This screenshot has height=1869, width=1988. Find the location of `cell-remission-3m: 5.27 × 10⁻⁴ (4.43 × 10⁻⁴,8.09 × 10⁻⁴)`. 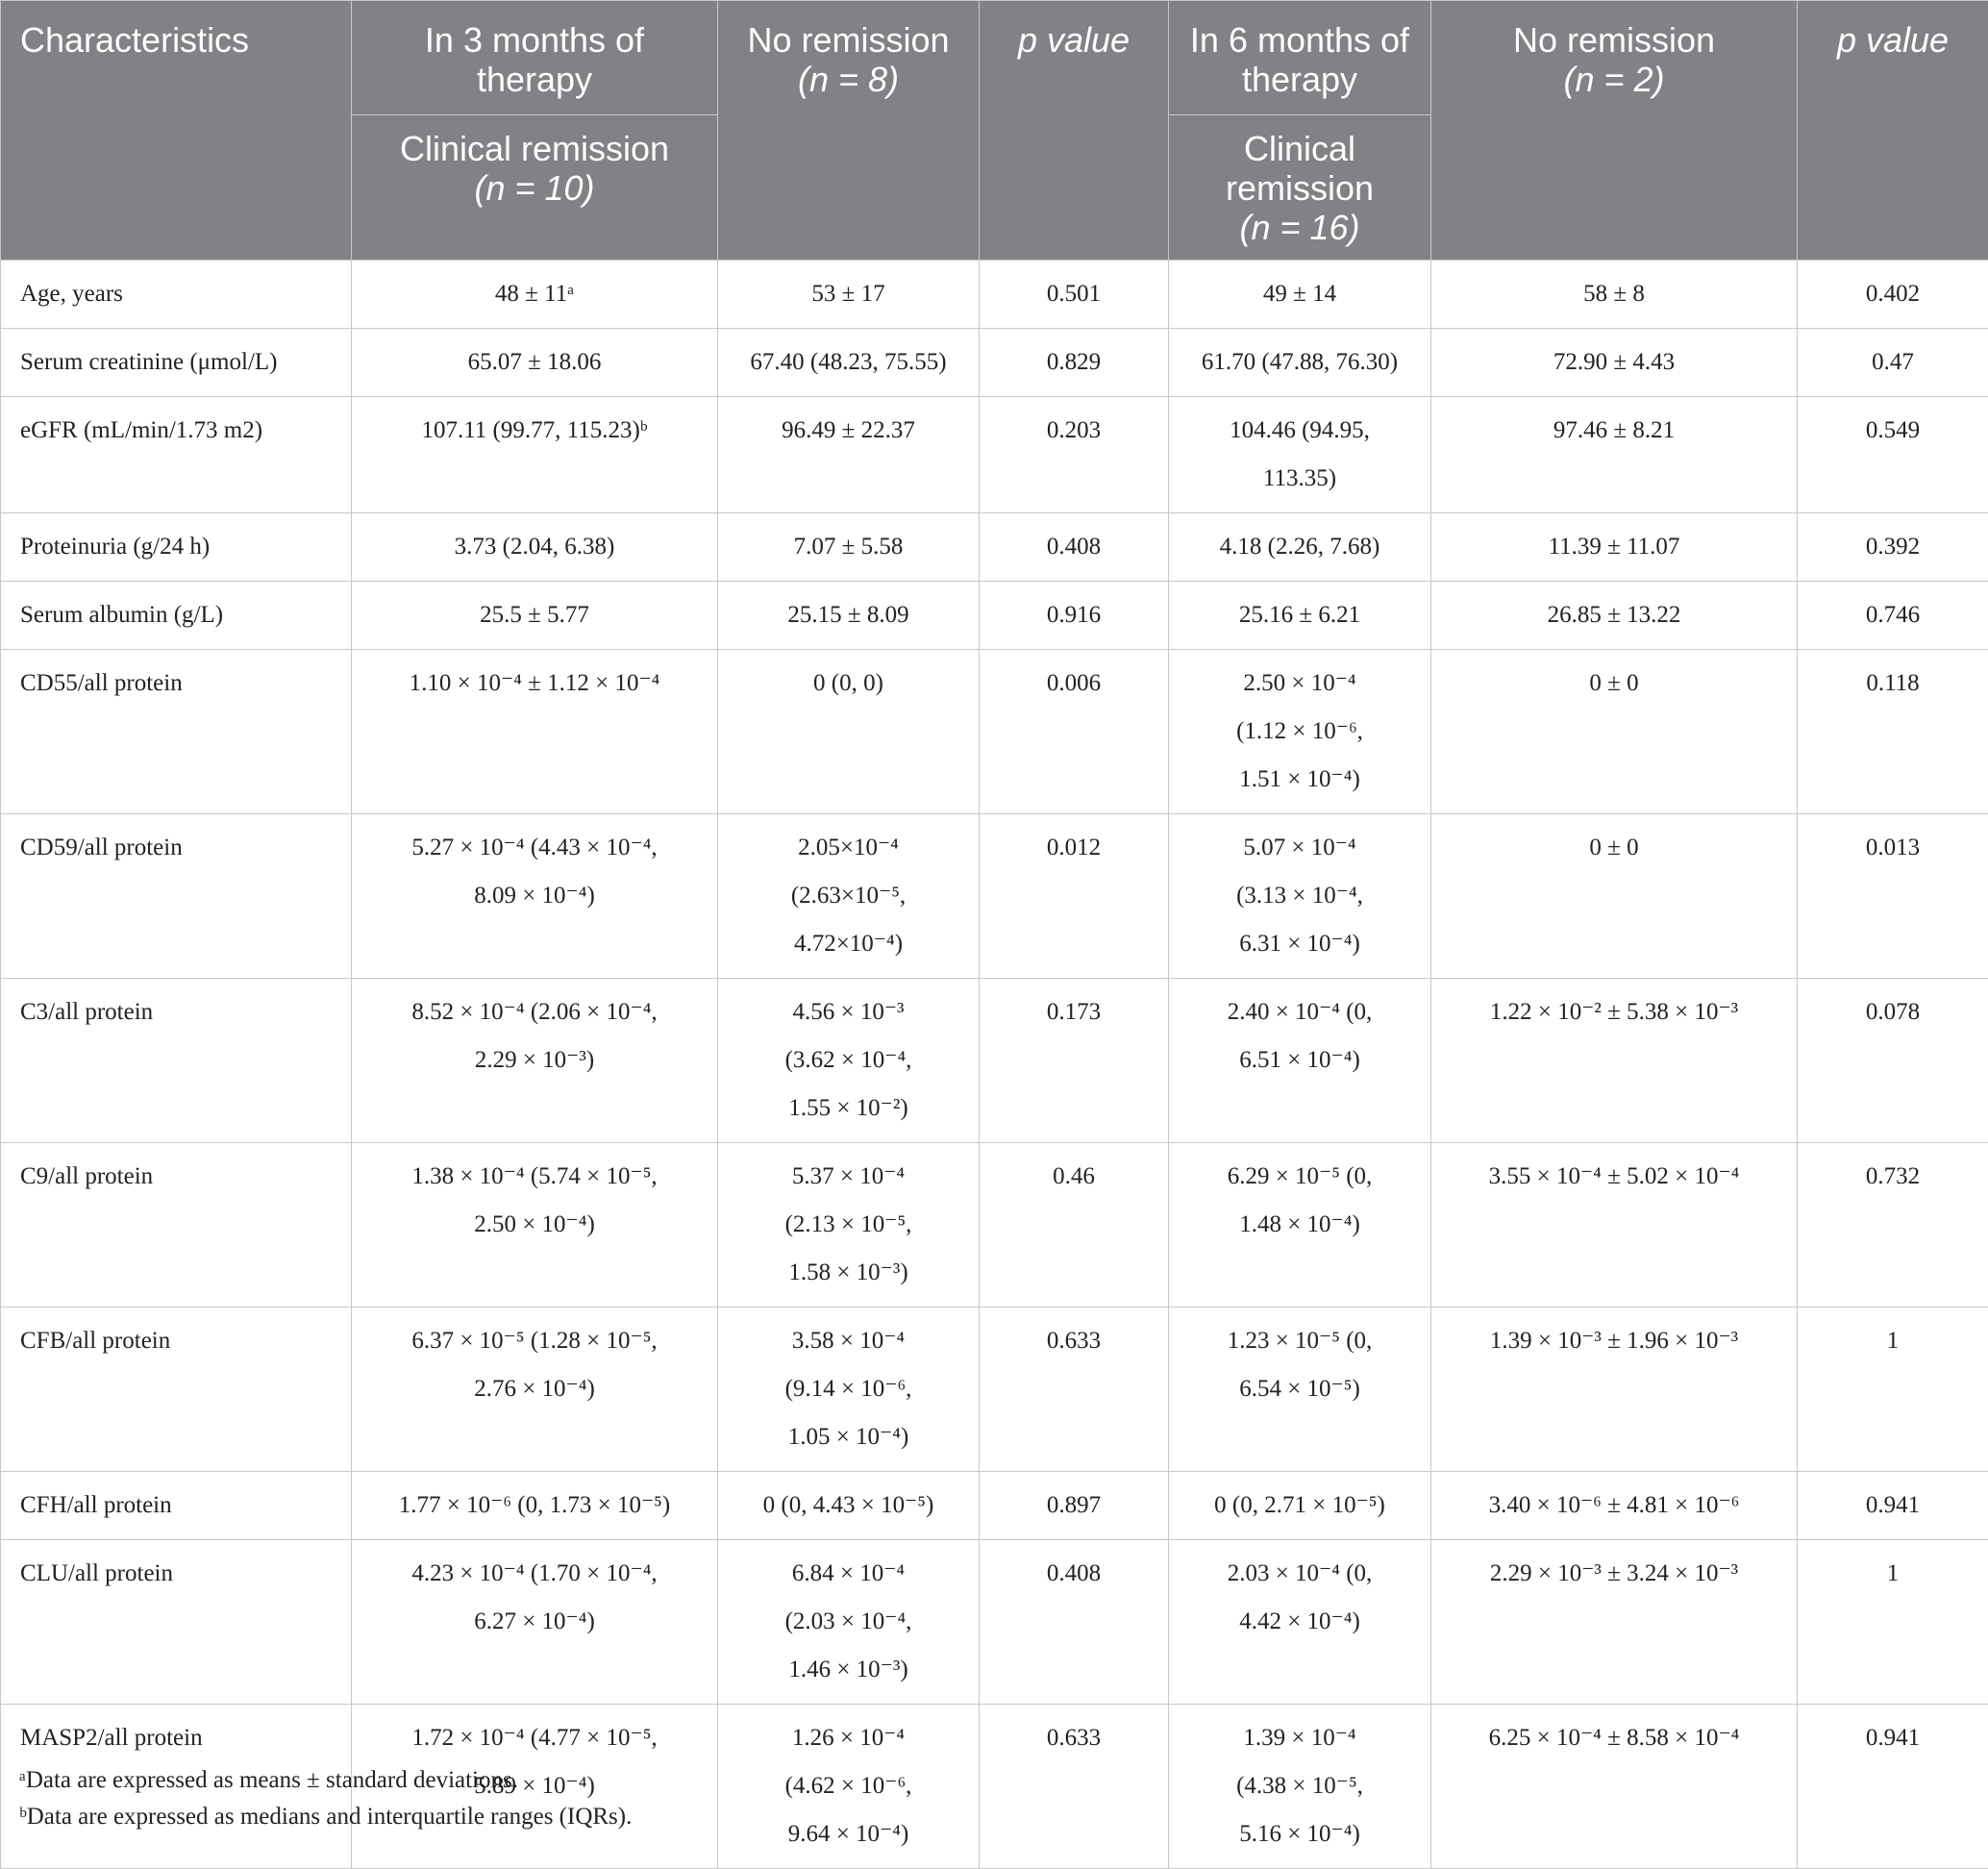

cell-remission-3m: 5.27 × 10⁻⁴ (4.43 × 10⁻⁴,8.09 × 10⁻⁴) is located at coordinates (535, 897).